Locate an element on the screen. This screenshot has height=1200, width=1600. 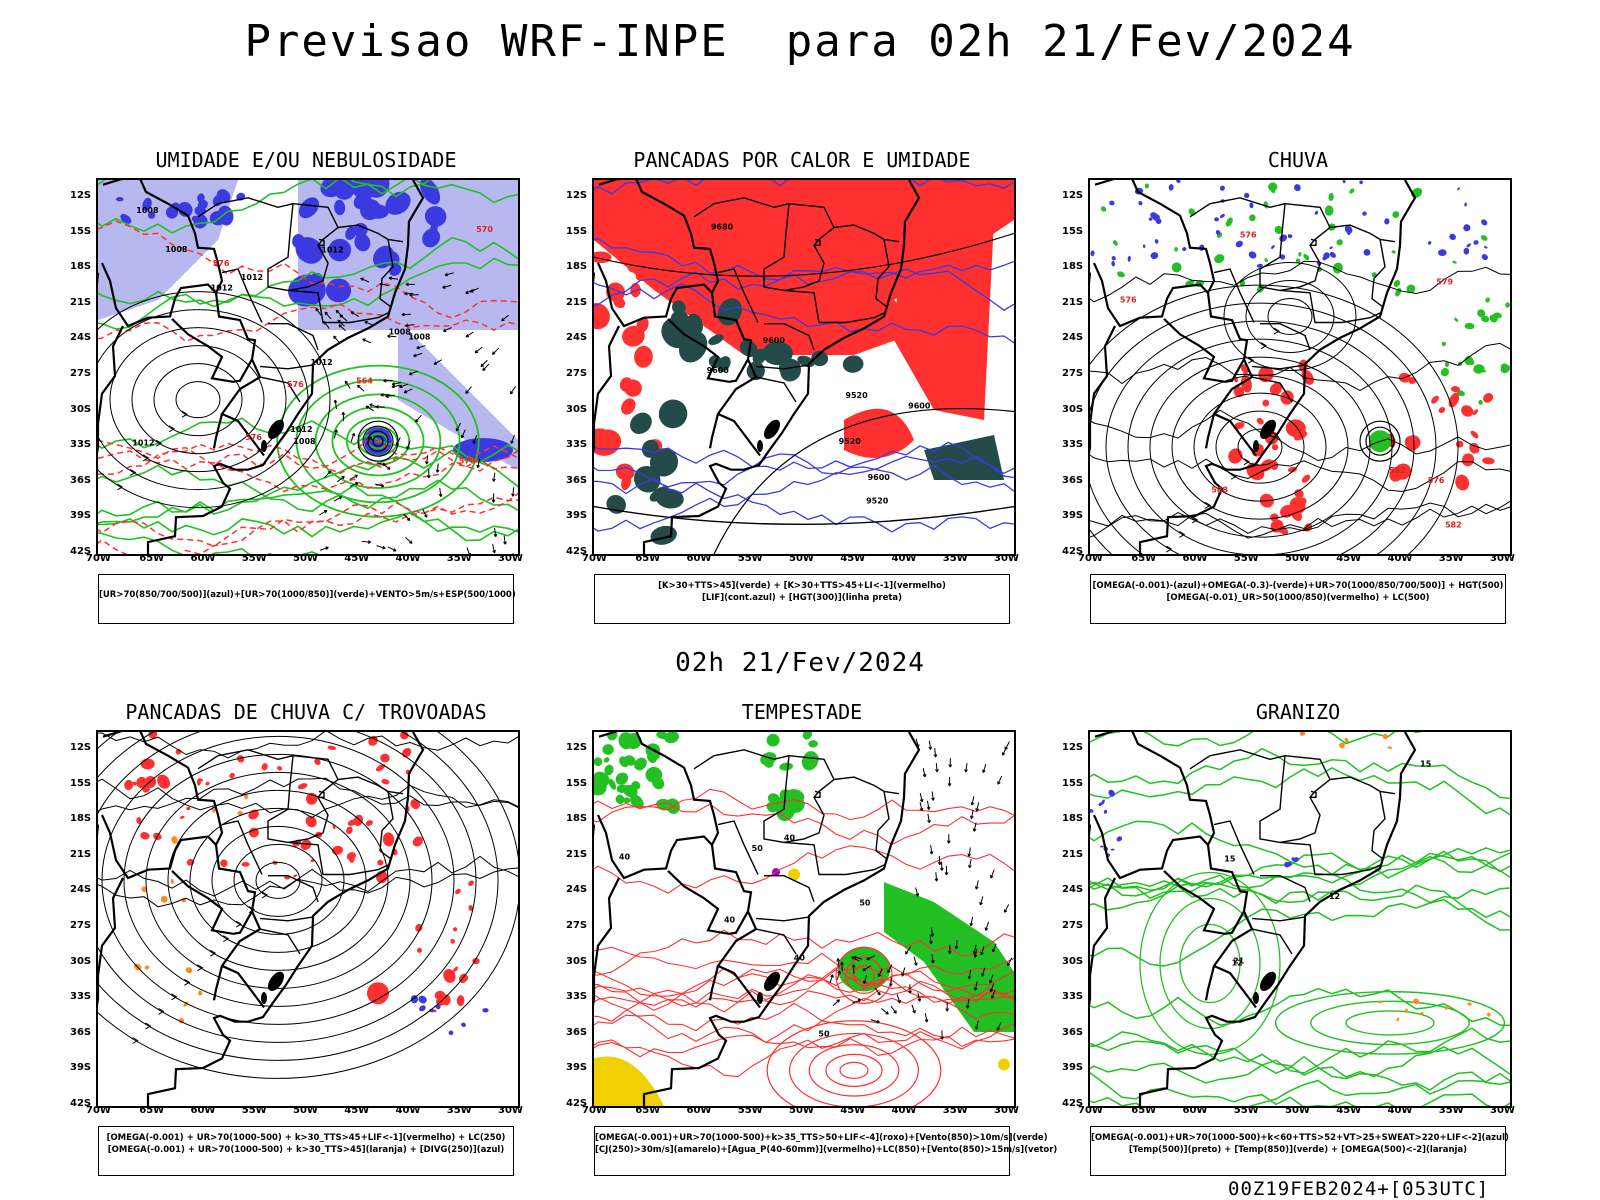
lon-tick-label: 30W is located at coordinates (510, 558).